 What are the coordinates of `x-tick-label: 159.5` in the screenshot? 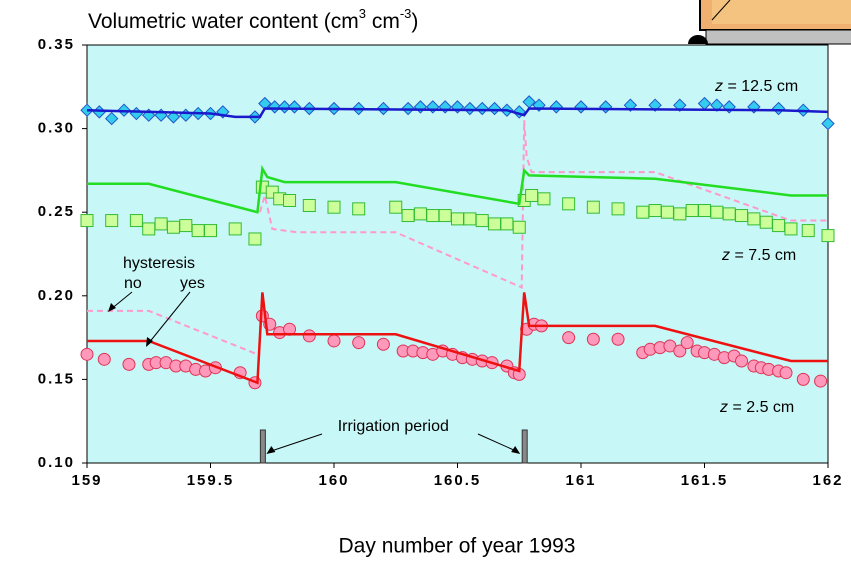 It's located at (211, 480).